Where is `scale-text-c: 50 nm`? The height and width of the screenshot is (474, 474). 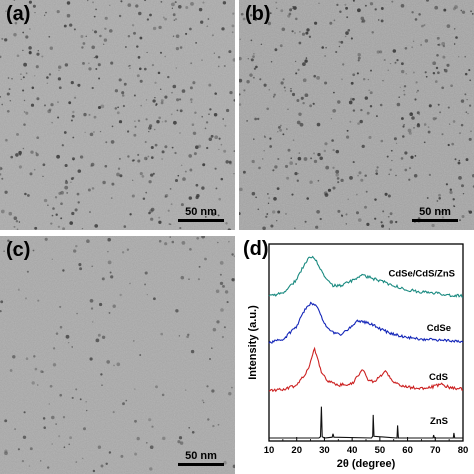
scale-text-c: 50 nm is located at coordinates (201, 456).